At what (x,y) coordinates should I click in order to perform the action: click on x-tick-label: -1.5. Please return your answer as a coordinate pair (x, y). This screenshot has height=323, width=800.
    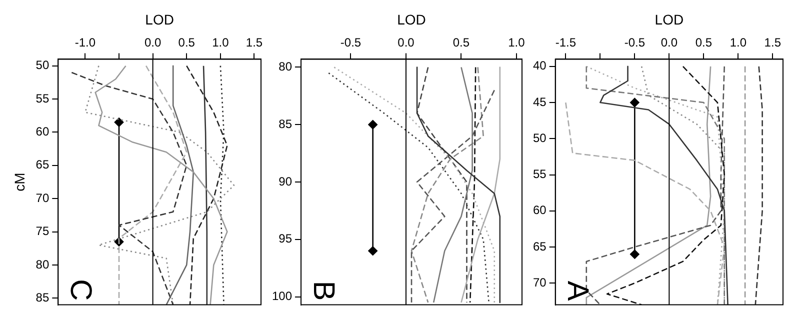
    Looking at the image, I should click on (565, 42).